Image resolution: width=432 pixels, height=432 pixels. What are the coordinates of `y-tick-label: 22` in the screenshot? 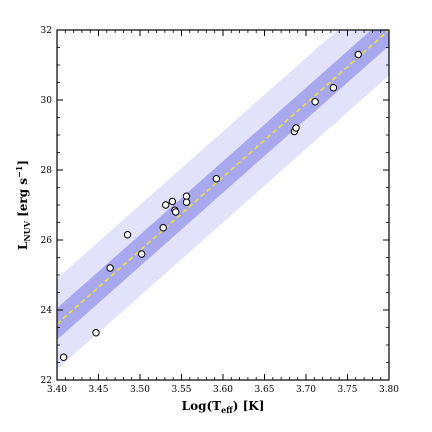 It's located at (46, 381).